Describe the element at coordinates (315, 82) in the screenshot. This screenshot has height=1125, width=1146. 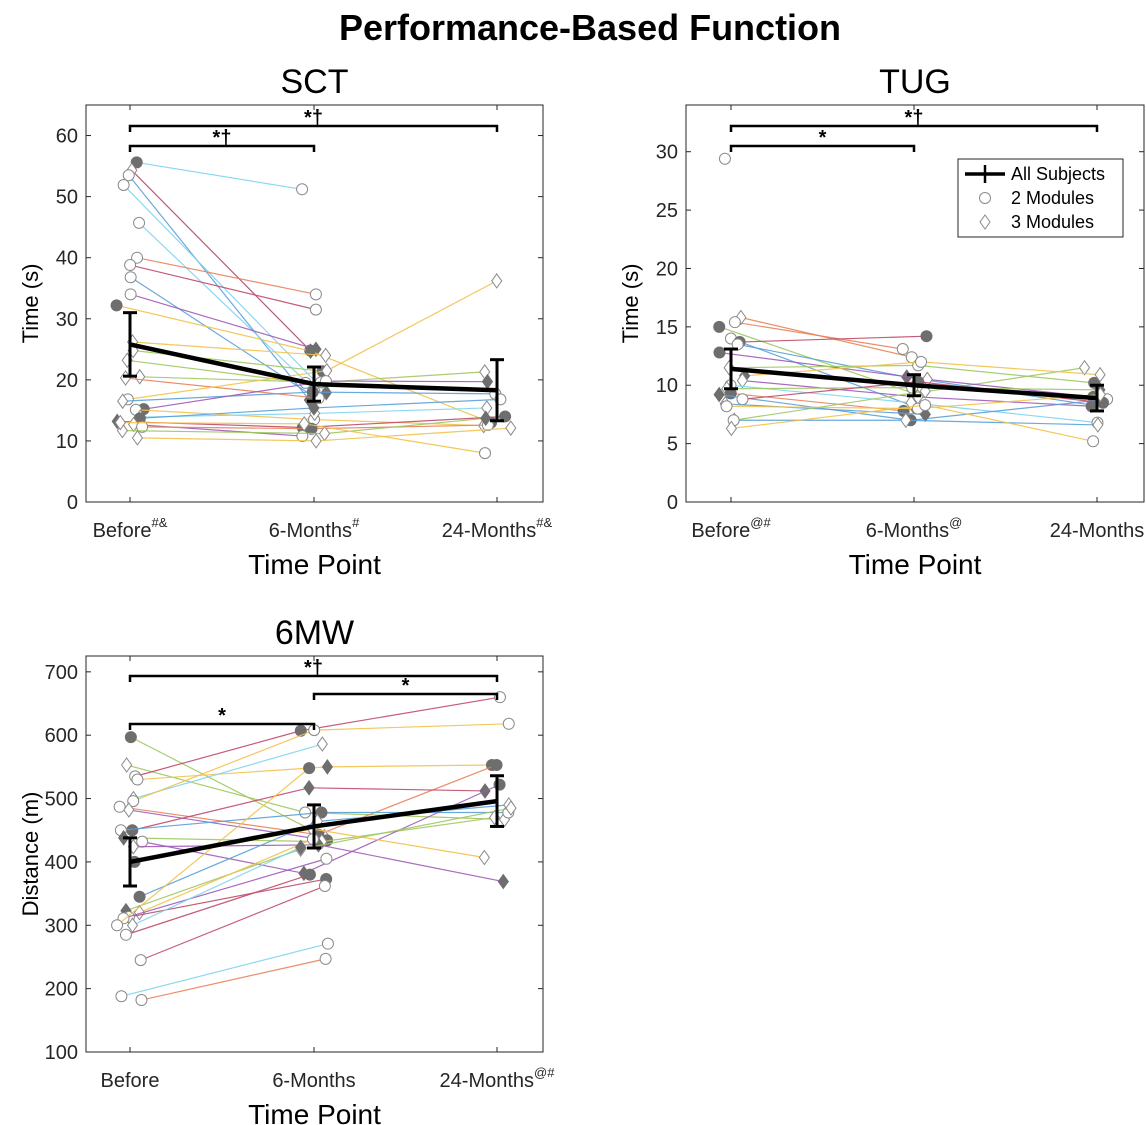
I see `panel-title: SCT` at that location.